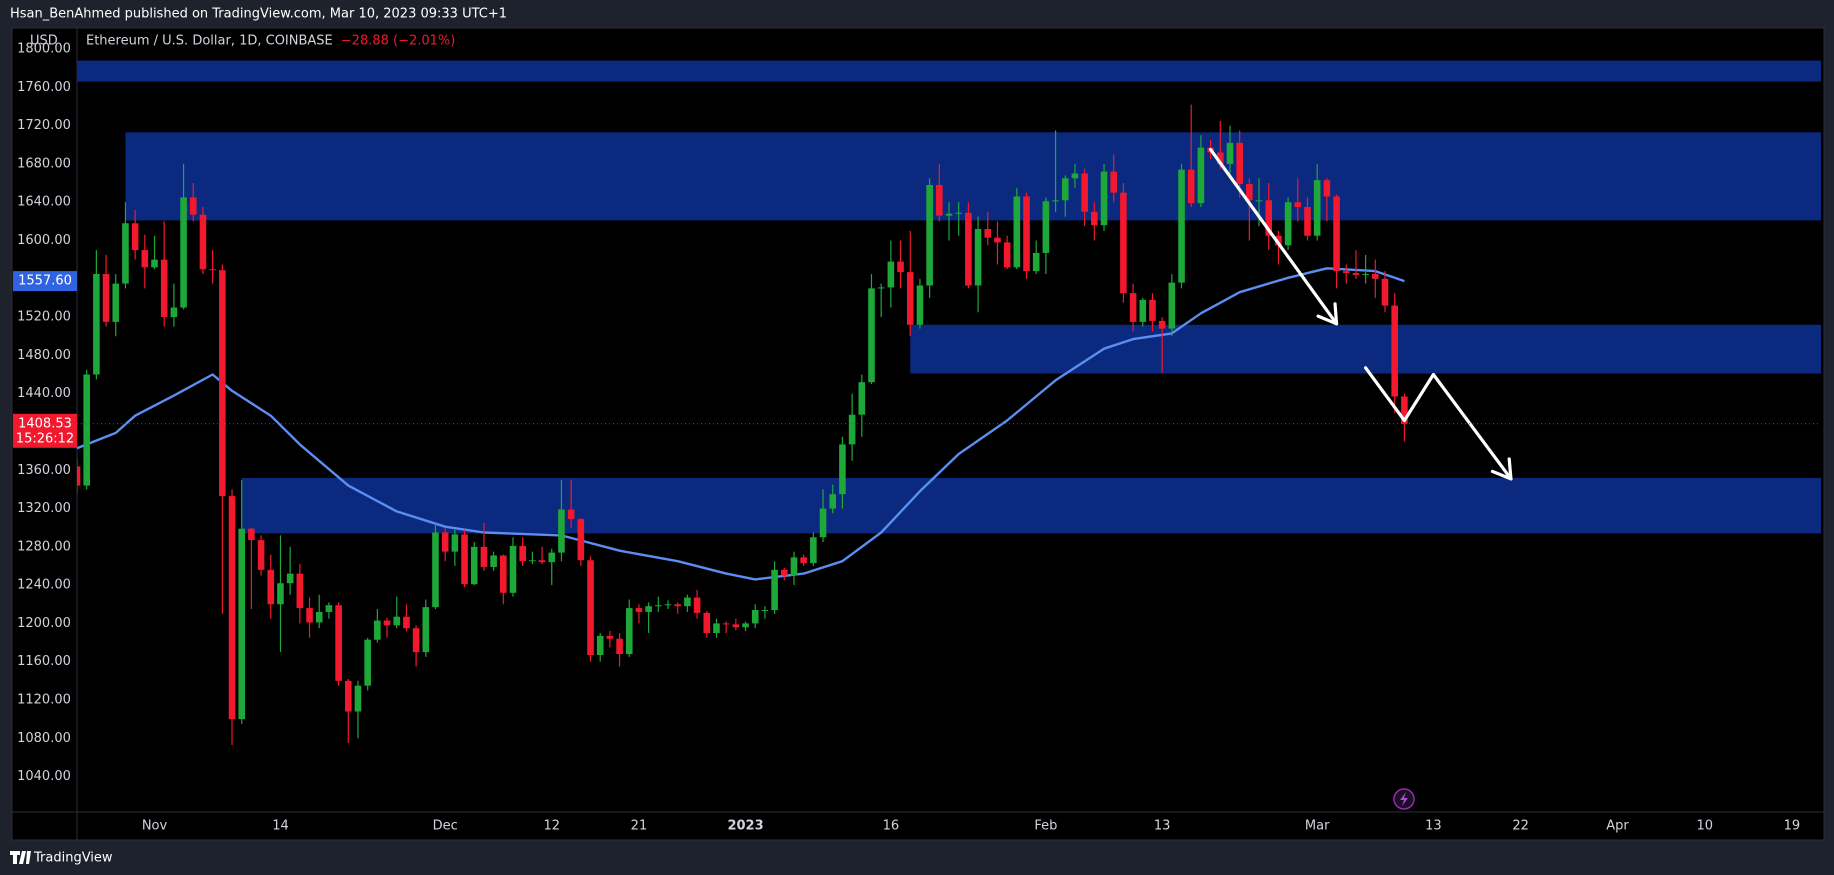 This screenshot has width=1834, height=875. Describe the element at coordinates (1617, 826) in the screenshot. I see `x-tick-label: Apr` at that location.